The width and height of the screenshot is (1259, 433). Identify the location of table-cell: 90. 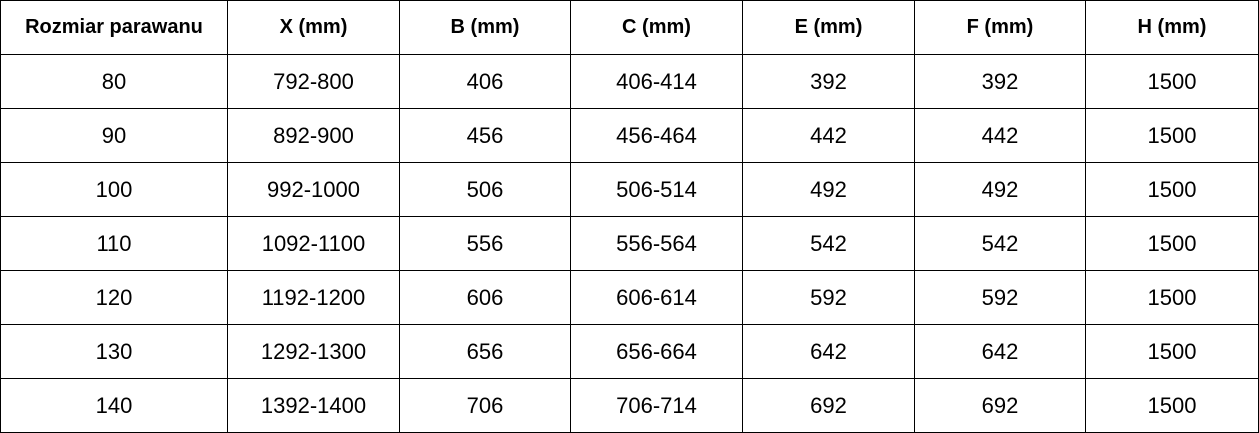
(114, 135).